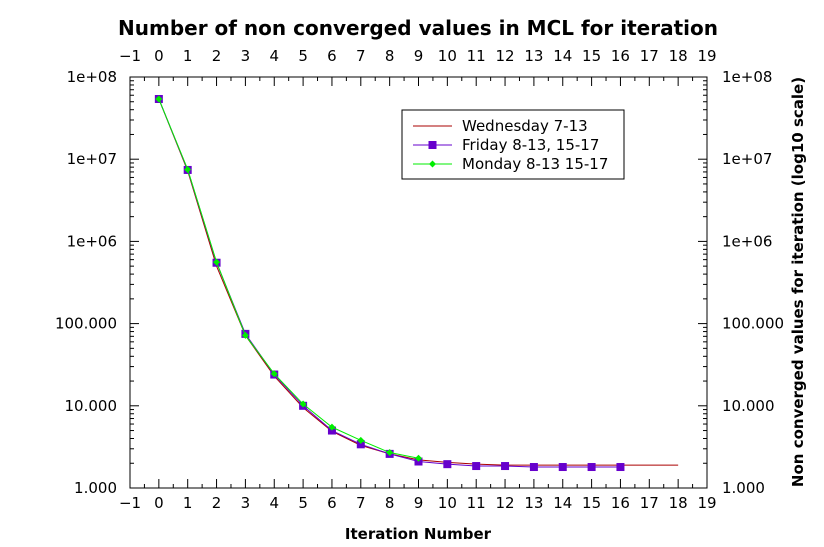 The height and width of the screenshot is (547, 824). I want to click on x-tick-label-top: 19, so click(706, 56).